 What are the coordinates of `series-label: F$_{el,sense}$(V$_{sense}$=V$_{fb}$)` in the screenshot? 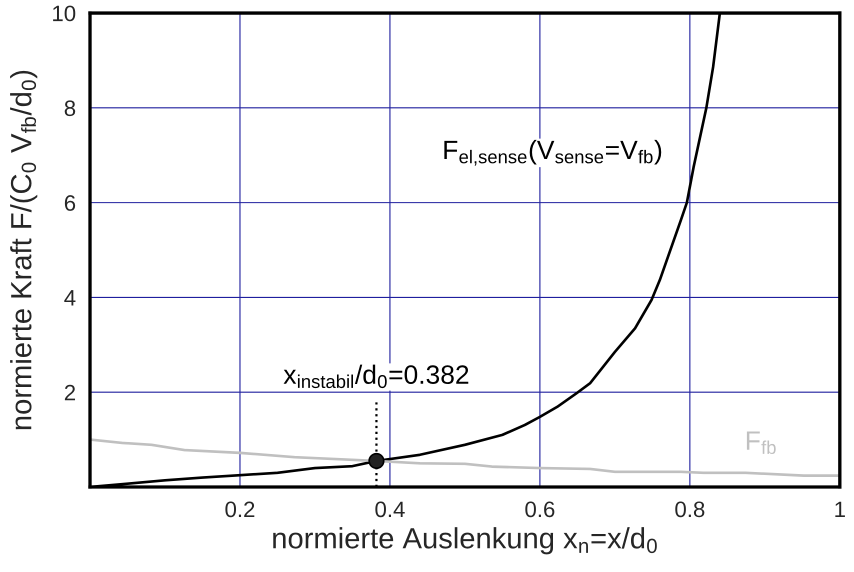 It's located at (553, 153).